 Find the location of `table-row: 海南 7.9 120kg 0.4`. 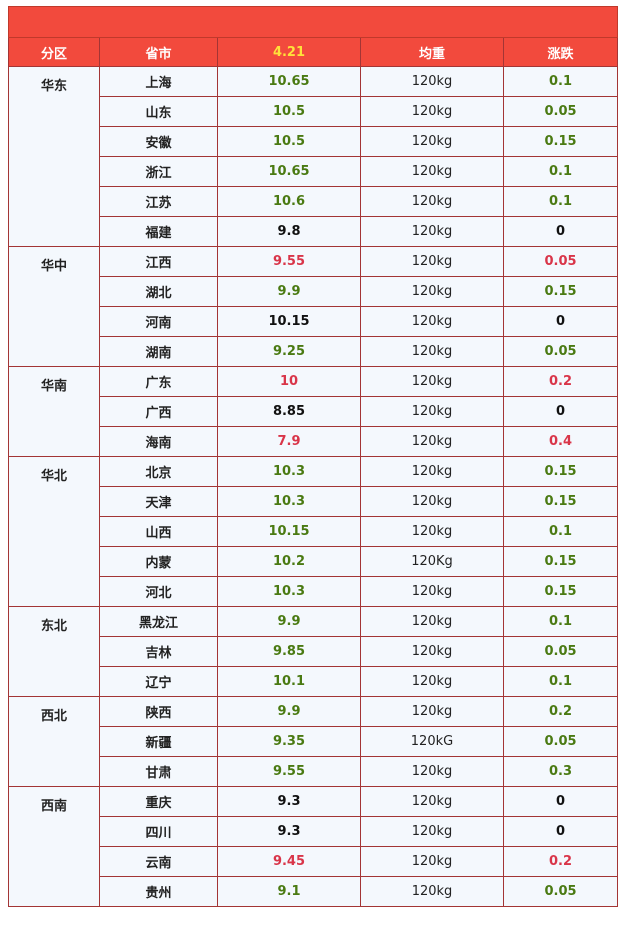

table-row: 海南 7.9 120kg 0.4 is located at coordinates (314, 441).